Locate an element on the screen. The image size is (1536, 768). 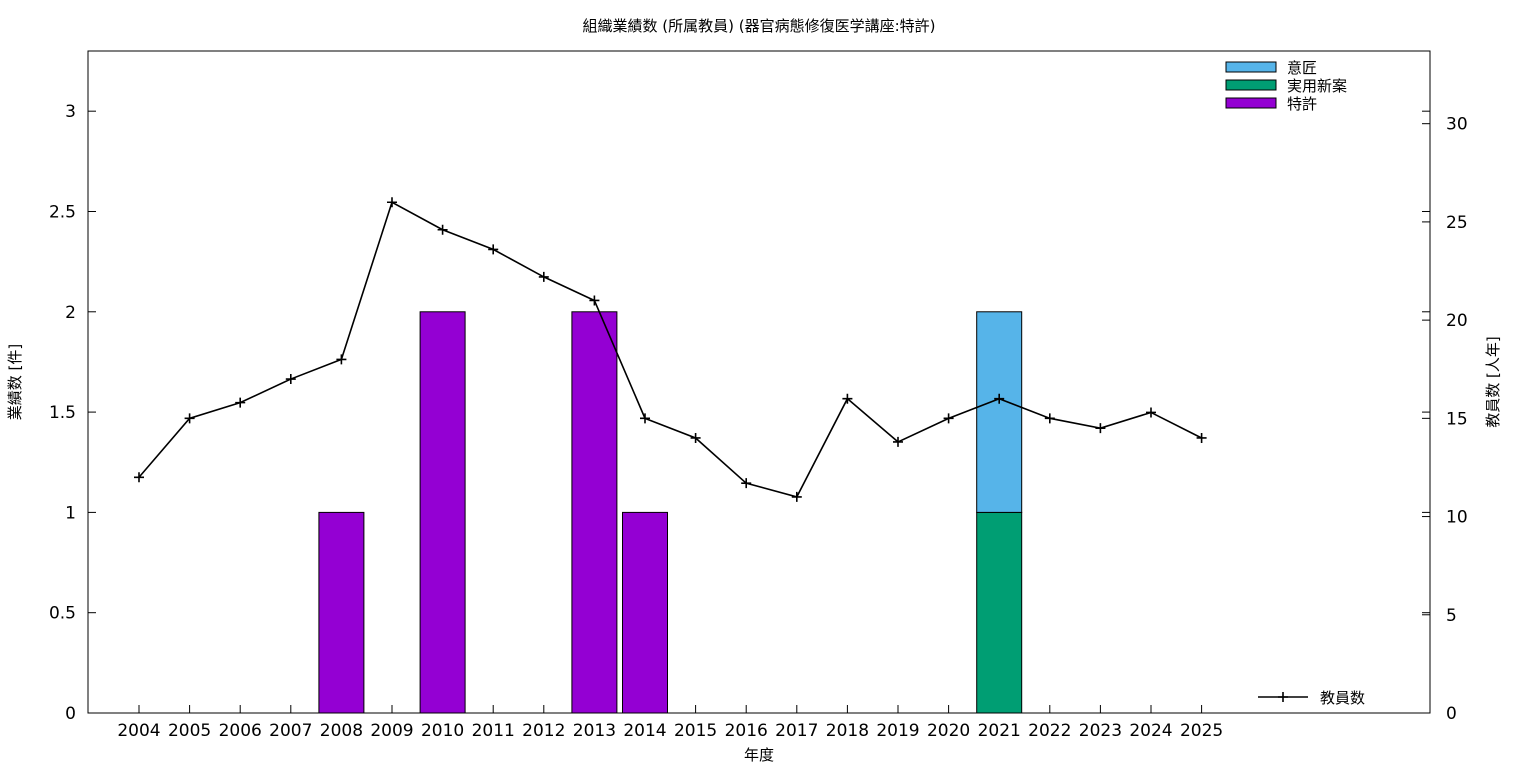
x-tick-label: 2021 is located at coordinates (999, 731).